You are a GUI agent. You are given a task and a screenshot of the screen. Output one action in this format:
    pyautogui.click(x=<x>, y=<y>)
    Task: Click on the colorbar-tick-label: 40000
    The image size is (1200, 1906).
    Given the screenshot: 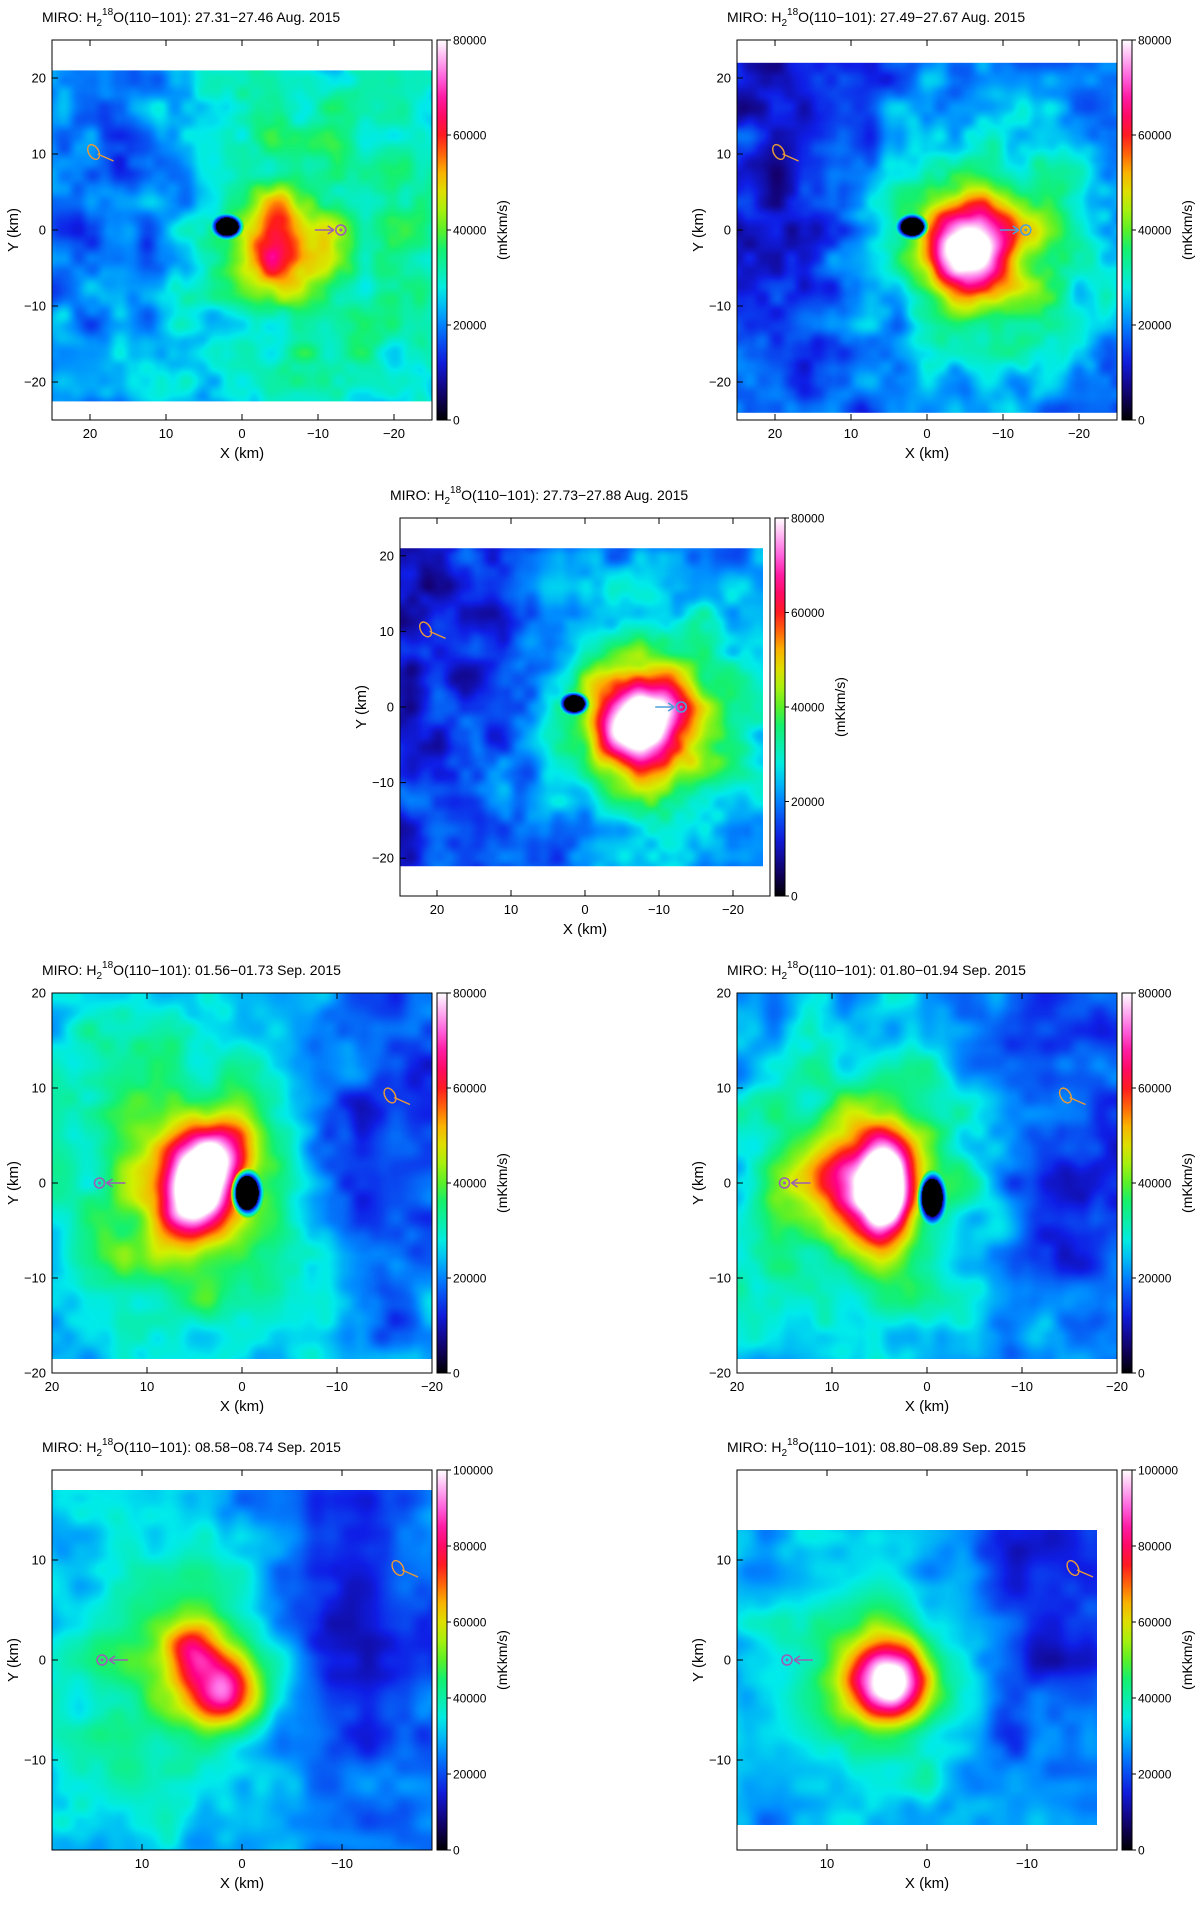 What is the action you would take?
    pyautogui.click(x=470, y=1699)
    